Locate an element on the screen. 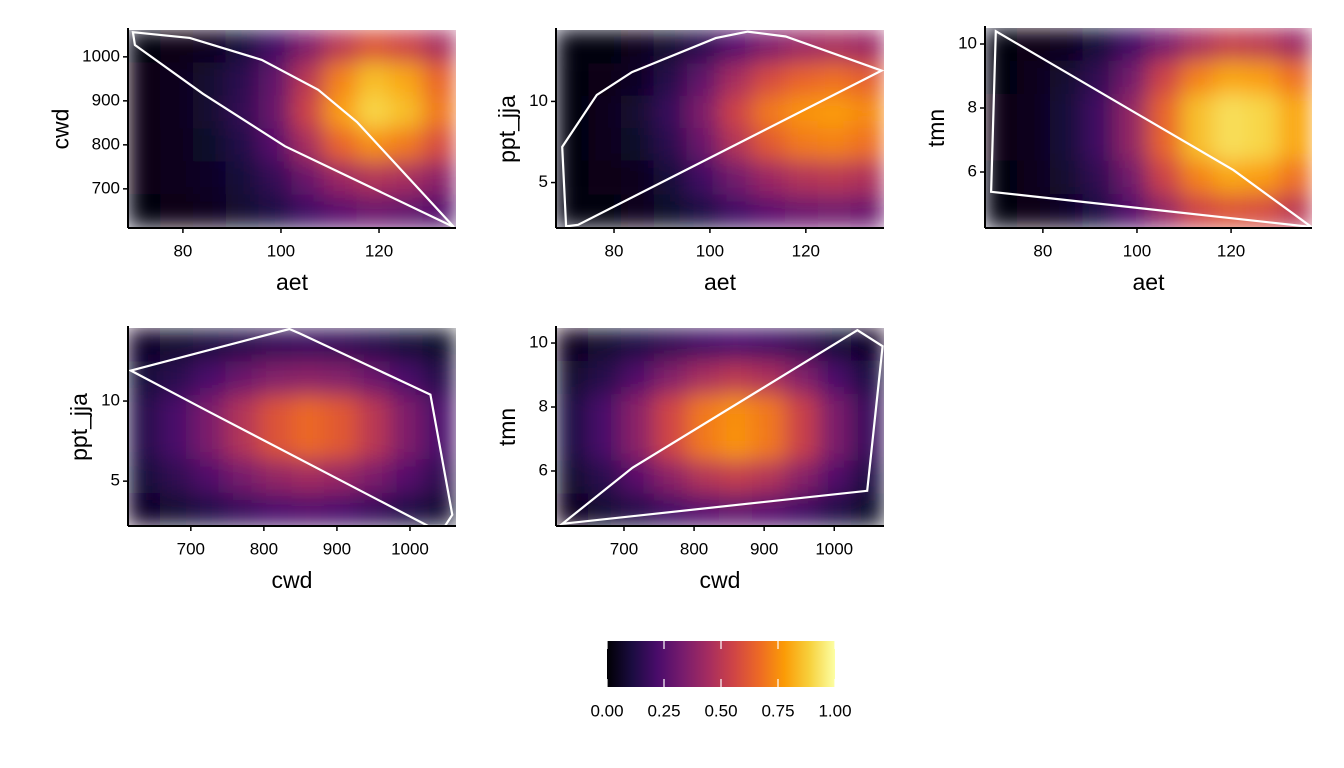 The width and height of the screenshot is (1344, 768). x-tick-label: 800 is located at coordinates (694, 548).